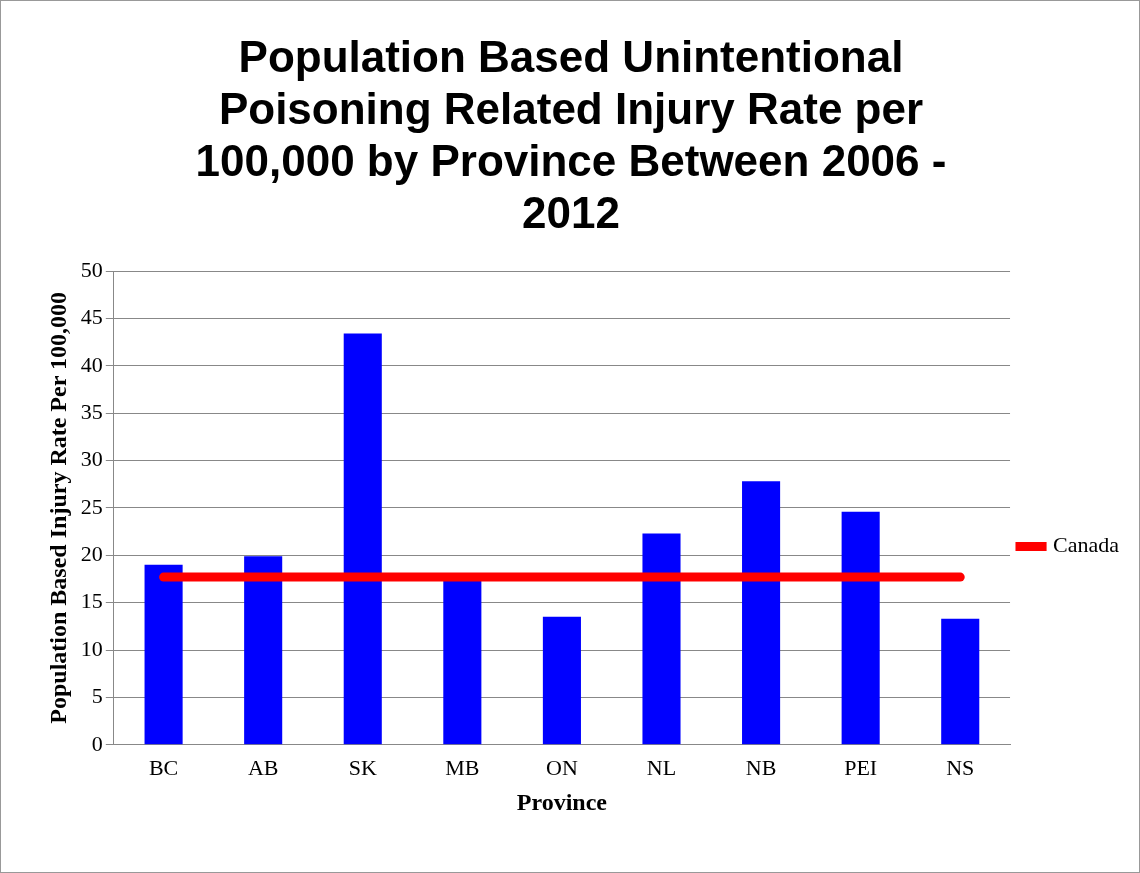 This screenshot has width=1140, height=873. What do you see at coordinates (263, 767) in the screenshot?
I see `x-tick-label: AB` at bounding box center [263, 767].